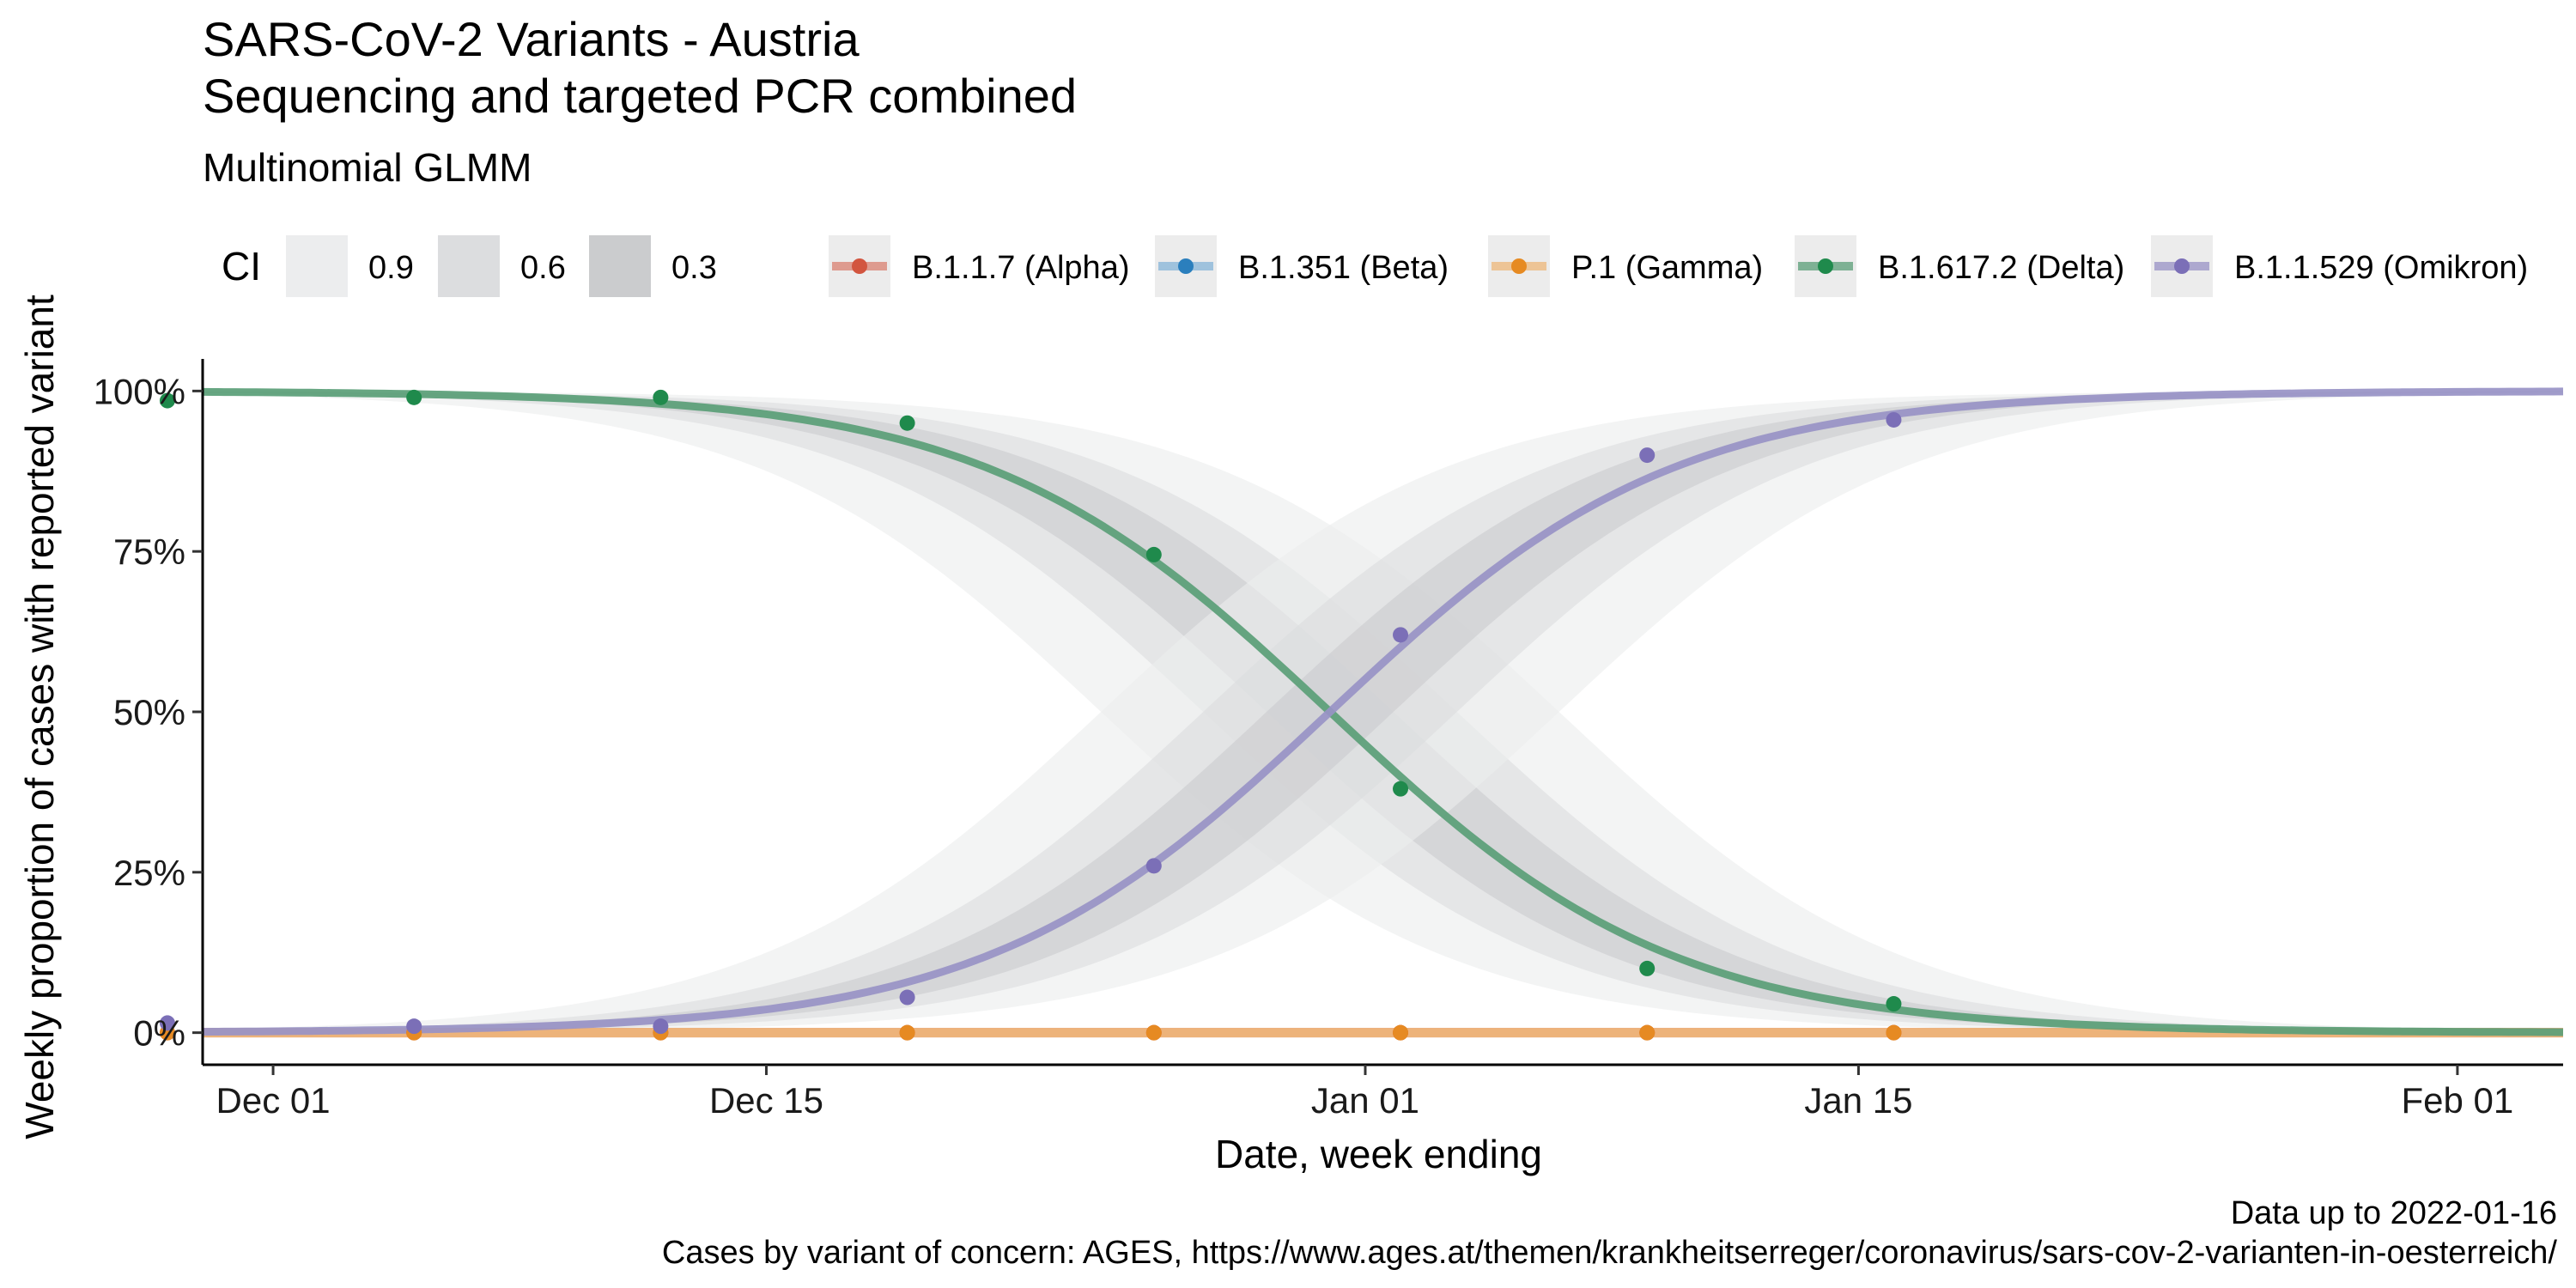 This screenshot has height=1288, width=2576. What do you see at coordinates (241, 266) in the screenshot?
I see `legend-ci-title: CI` at bounding box center [241, 266].